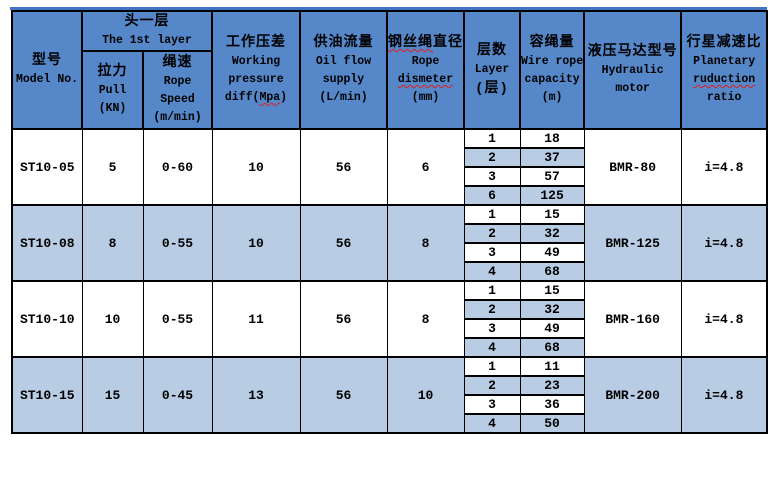  What do you see at coordinates (47, 395) in the screenshot?
I see `cell-model: ST10-15` at bounding box center [47, 395].